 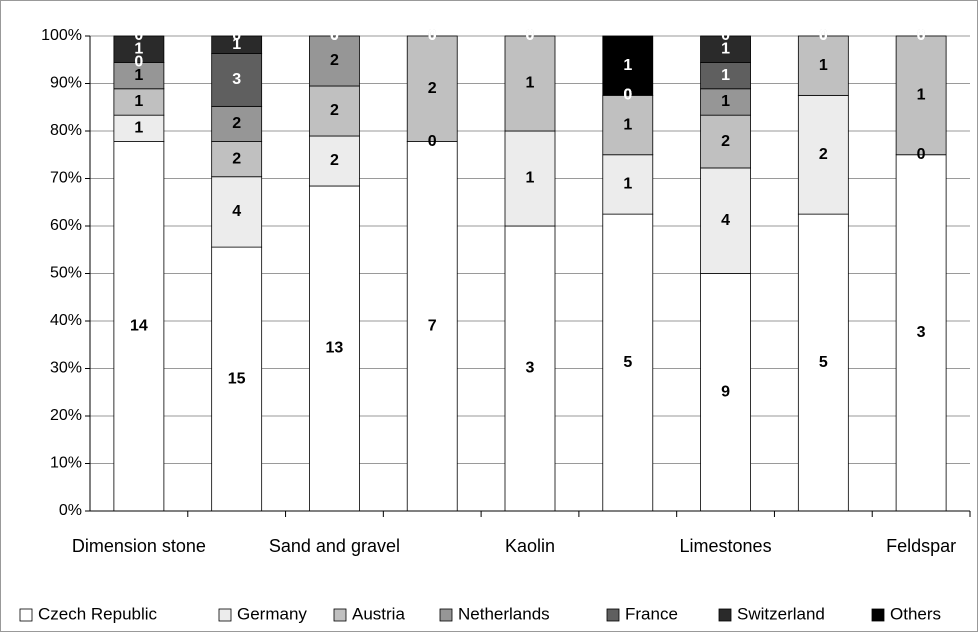 What do you see at coordinates (378, 613) in the screenshot?
I see `legend-label: Austria` at bounding box center [378, 613].